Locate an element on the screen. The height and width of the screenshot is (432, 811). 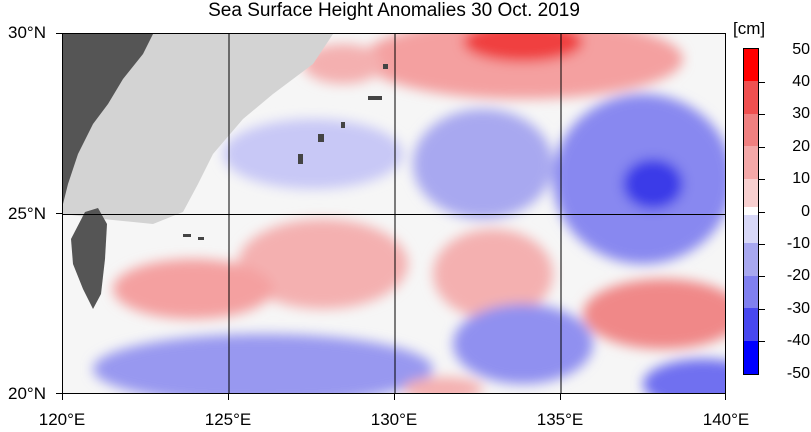
land-mainland is located at coordinates (108, 119).